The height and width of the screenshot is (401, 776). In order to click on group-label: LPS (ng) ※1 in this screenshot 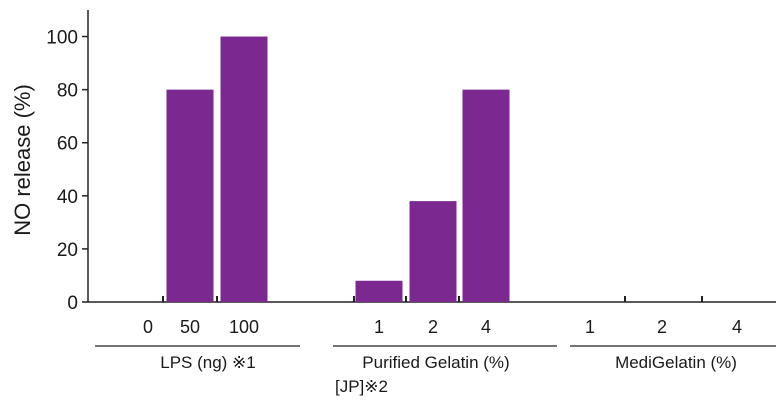, I will do `click(208, 362)`.